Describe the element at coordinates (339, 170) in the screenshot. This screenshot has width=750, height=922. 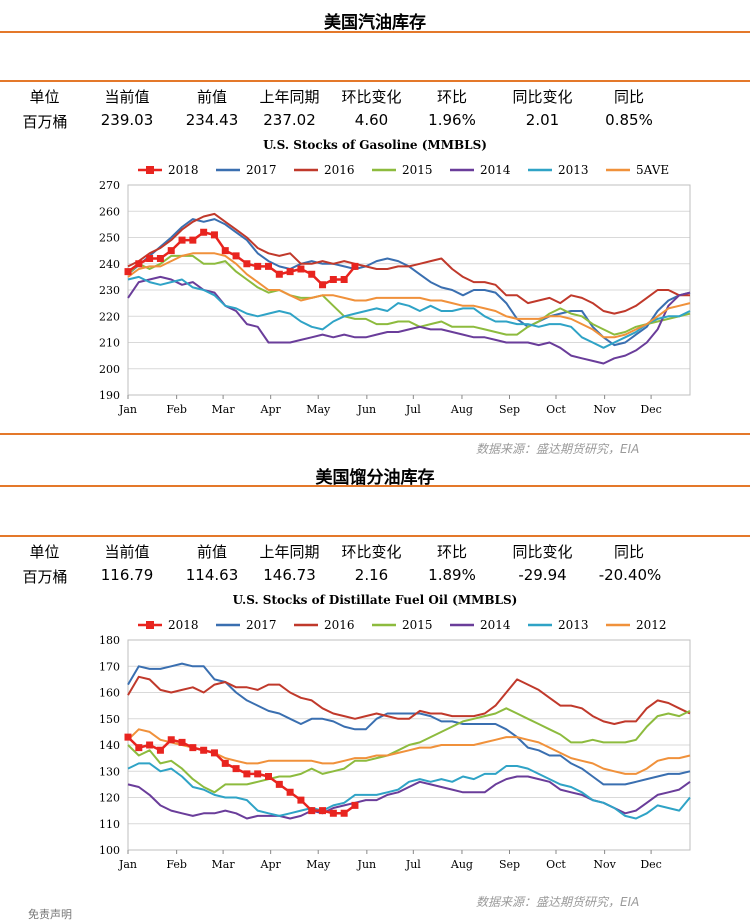
I see `legend-label: 2016` at that location.